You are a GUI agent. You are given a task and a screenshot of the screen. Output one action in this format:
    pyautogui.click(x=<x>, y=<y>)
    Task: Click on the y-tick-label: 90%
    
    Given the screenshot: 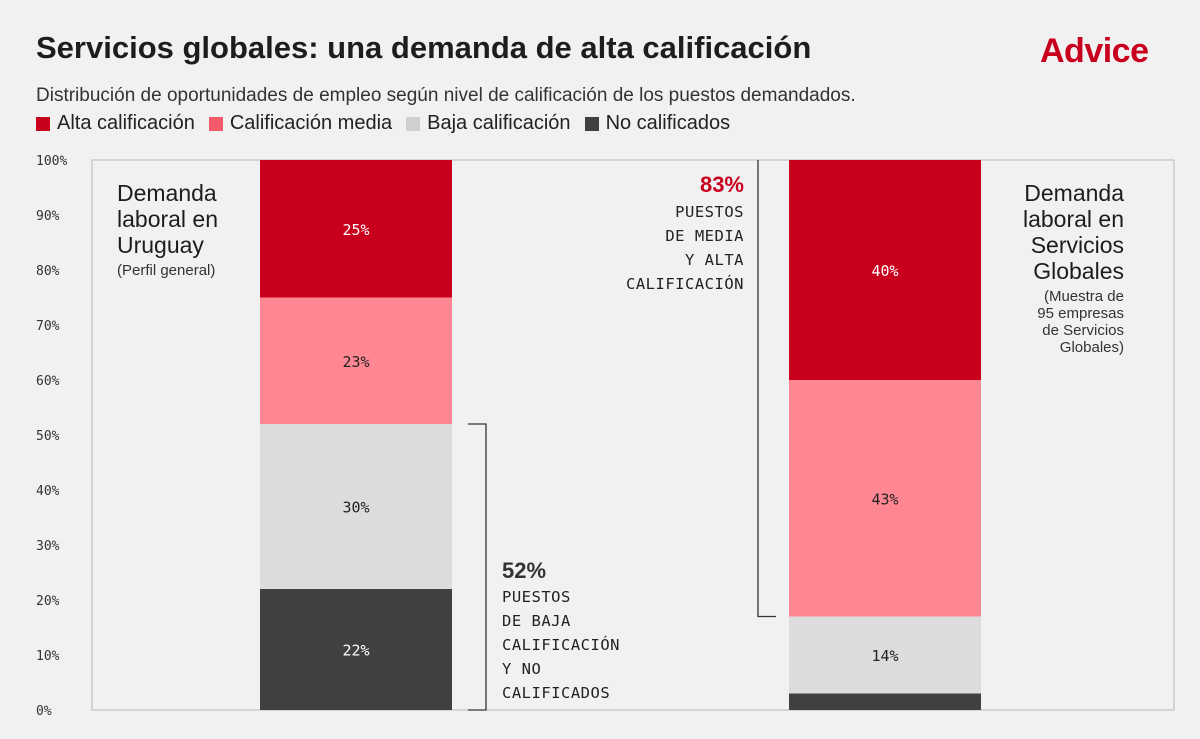 What is the action you would take?
    pyautogui.click(x=48, y=216)
    